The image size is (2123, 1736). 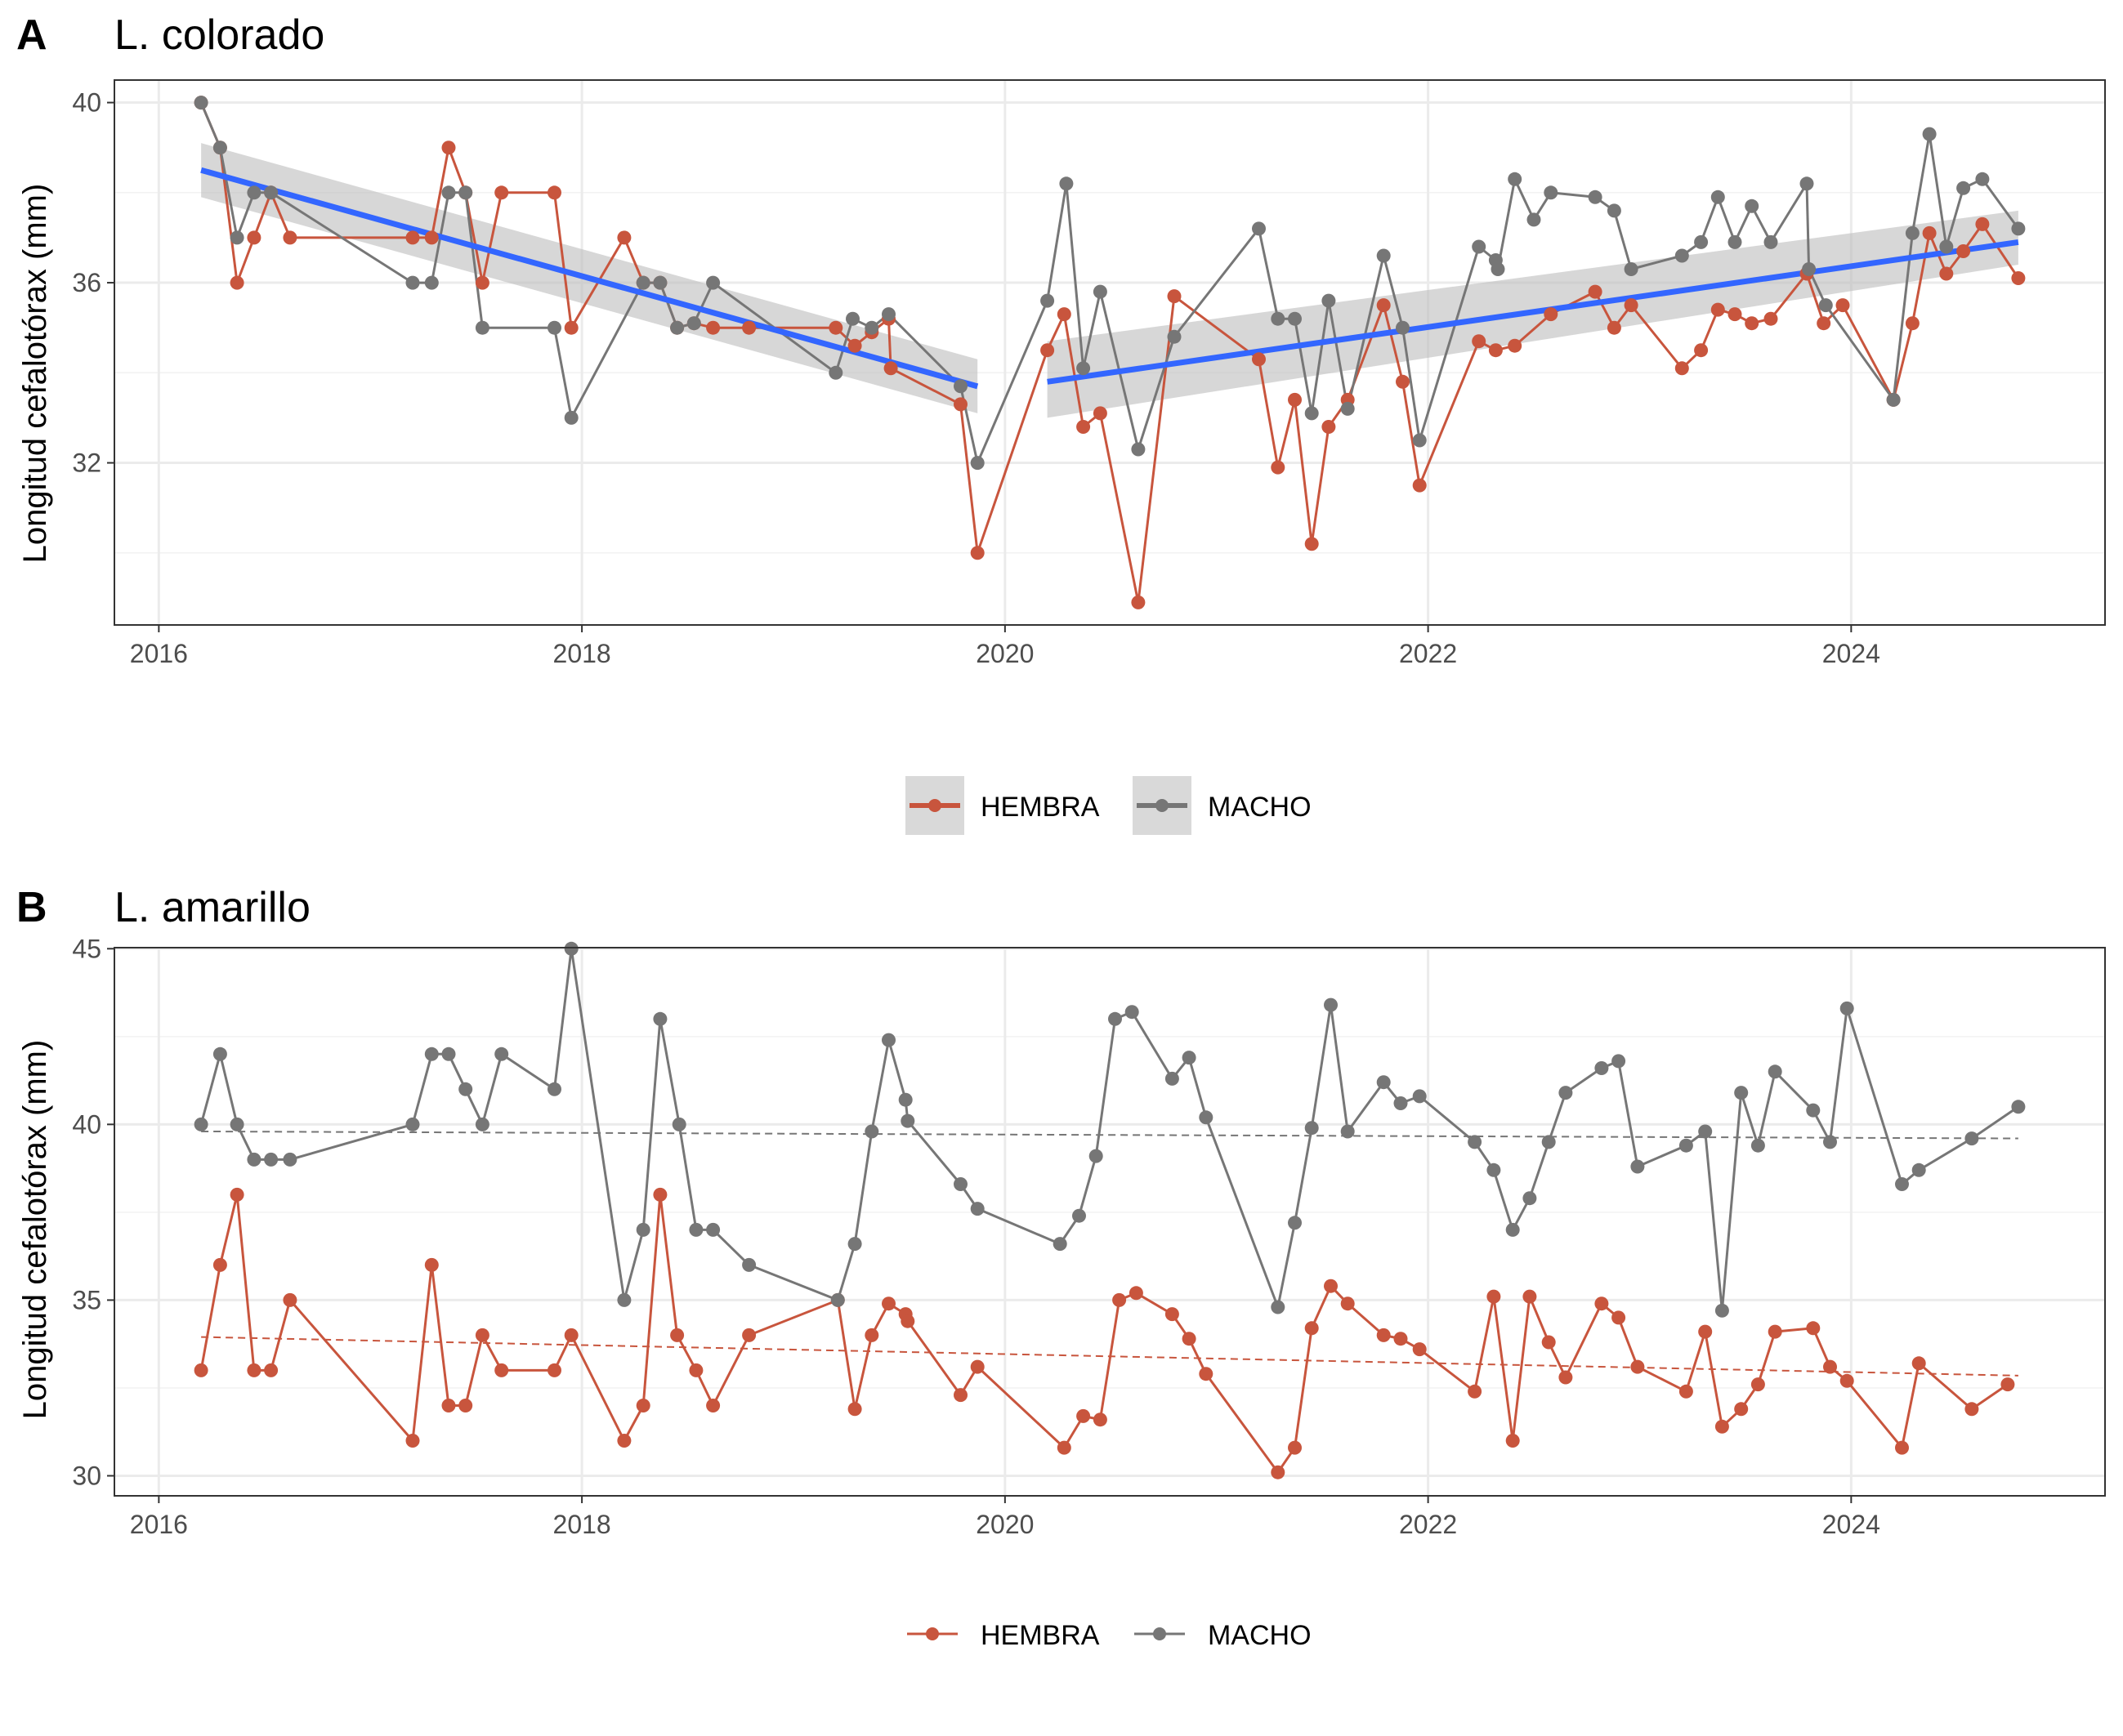 What do you see at coordinates (87, 1476) in the screenshot?
I see `panel-b-y-tick-label: 30` at bounding box center [87, 1476].